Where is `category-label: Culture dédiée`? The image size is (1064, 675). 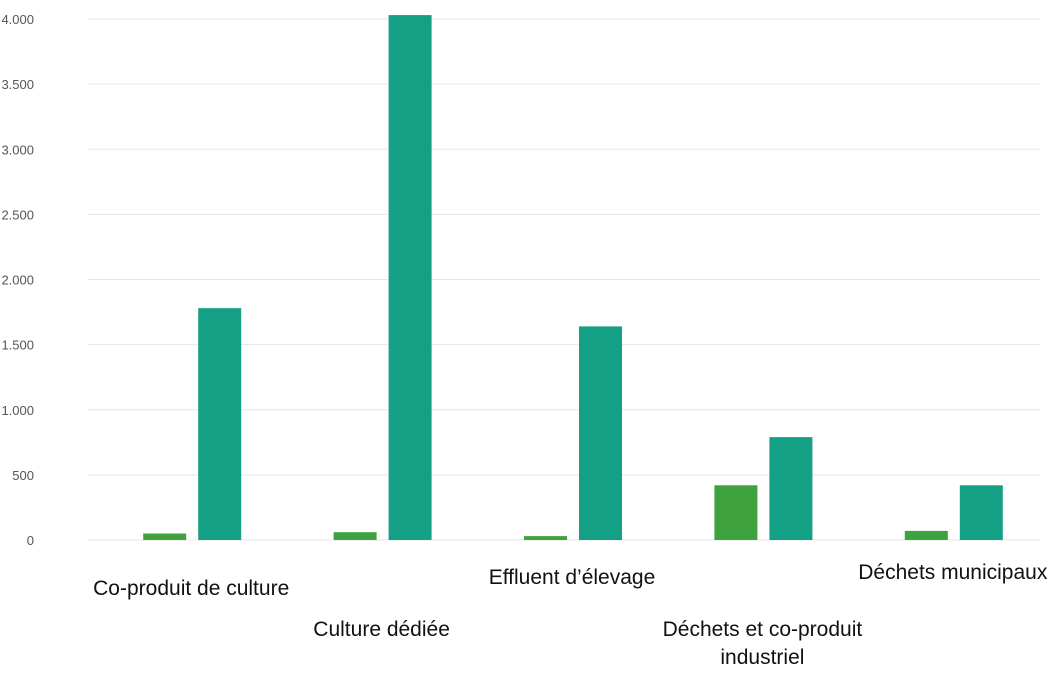
category-label: Culture dédiée is located at coordinates (381, 629).